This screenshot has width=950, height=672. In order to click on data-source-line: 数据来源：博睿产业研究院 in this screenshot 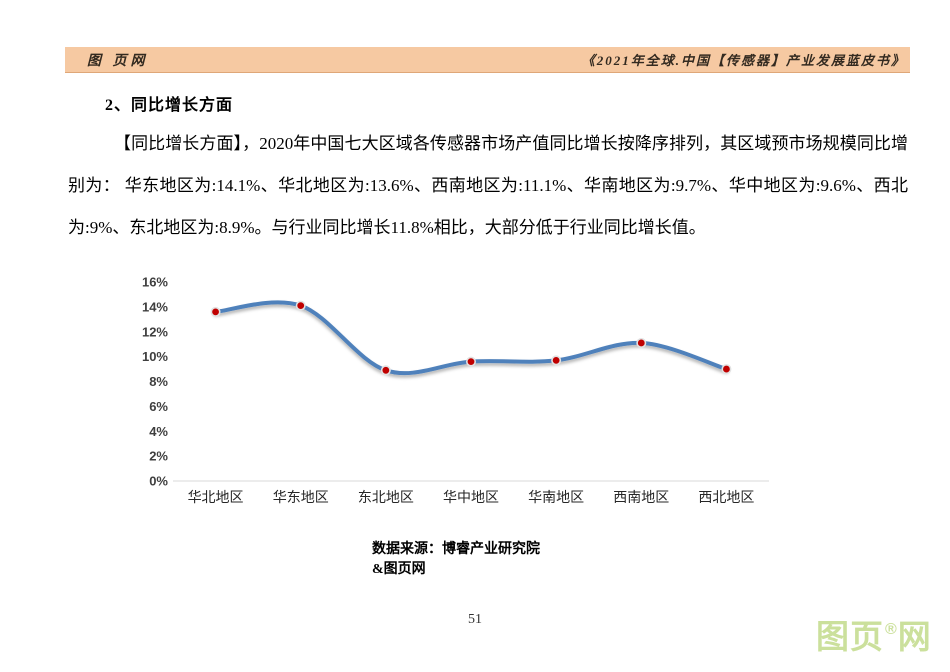, I will do `click(456, 549)`.